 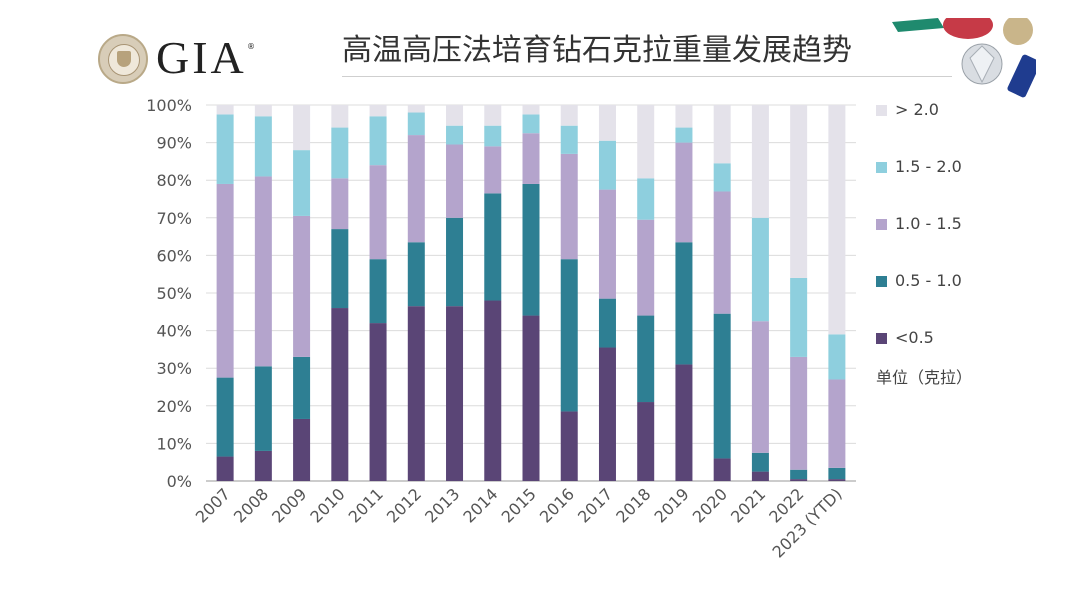 I want to click on gemstones-decoration, so click(x=964, y=58).